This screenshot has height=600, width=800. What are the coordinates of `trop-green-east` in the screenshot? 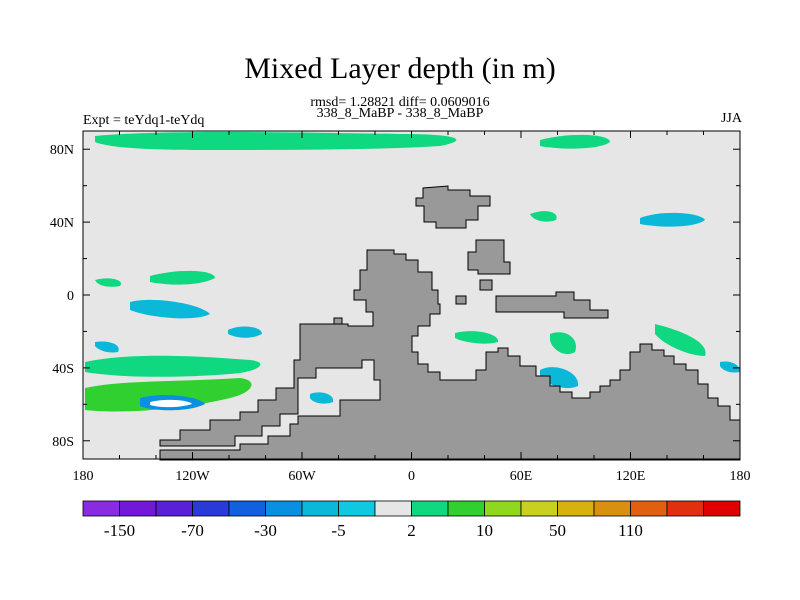 It's located at (477, 337).